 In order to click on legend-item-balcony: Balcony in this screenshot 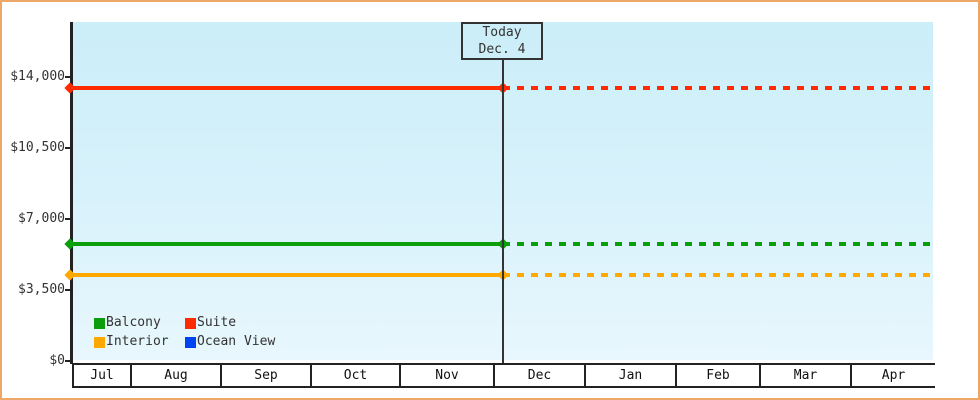, I will do `click(139, 323)`.